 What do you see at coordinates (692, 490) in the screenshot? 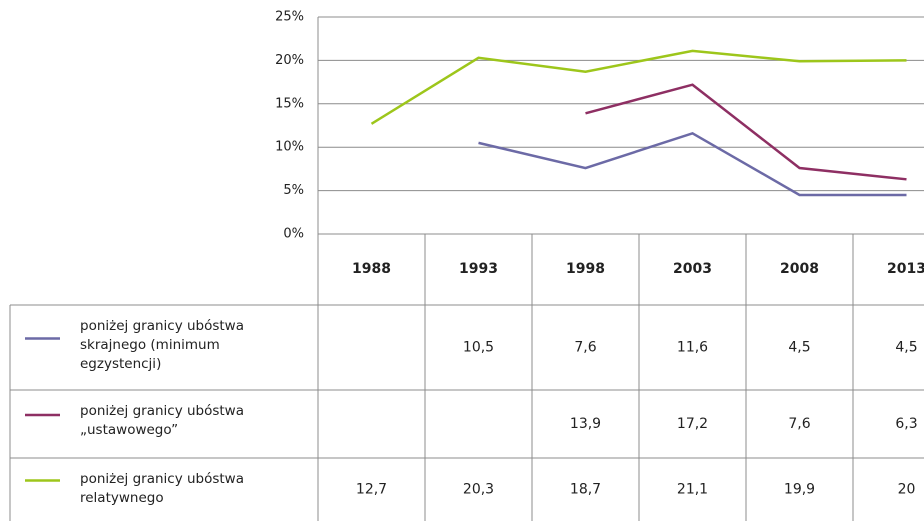
I see `value-label: 21,1` at bounding box center [692, 490].